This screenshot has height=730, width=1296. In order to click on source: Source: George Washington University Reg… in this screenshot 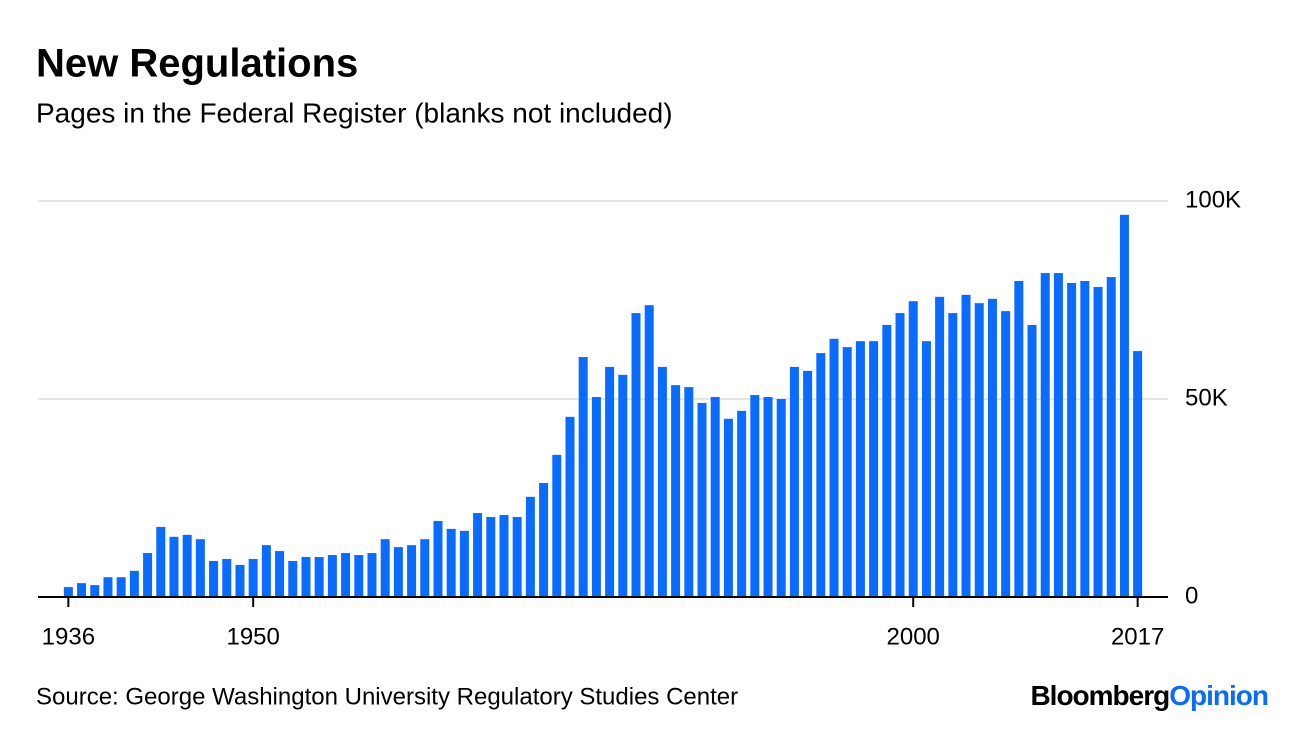, I will do `click(387, 696)`.